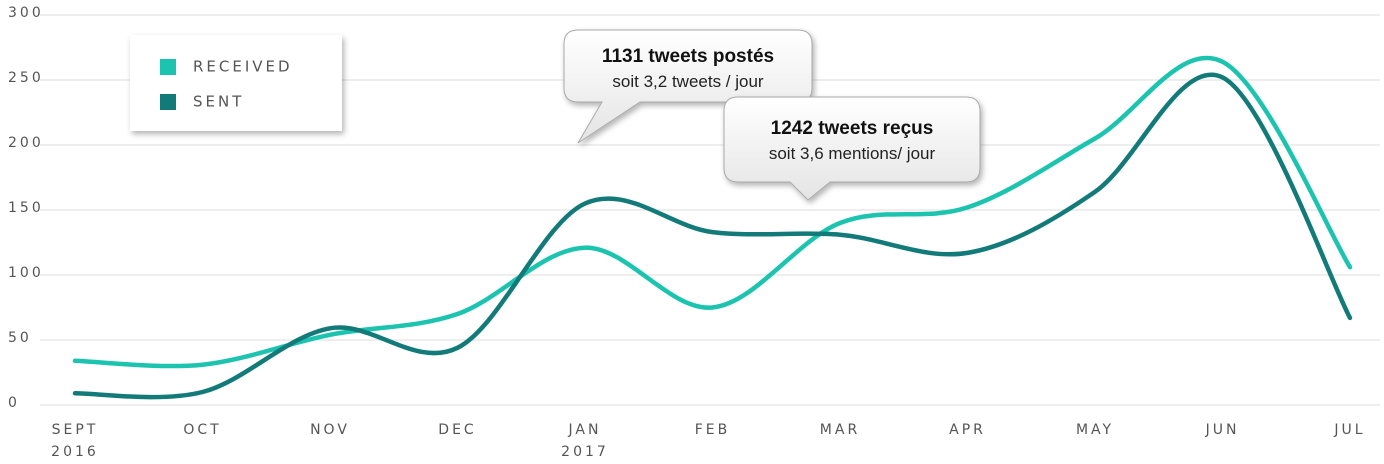 The height and width of the screenshot is (464, 1384). Describe the element at coordinates (688, 56) in the screenshot. I see `callout-title: 1131 tweets postés` at that location.